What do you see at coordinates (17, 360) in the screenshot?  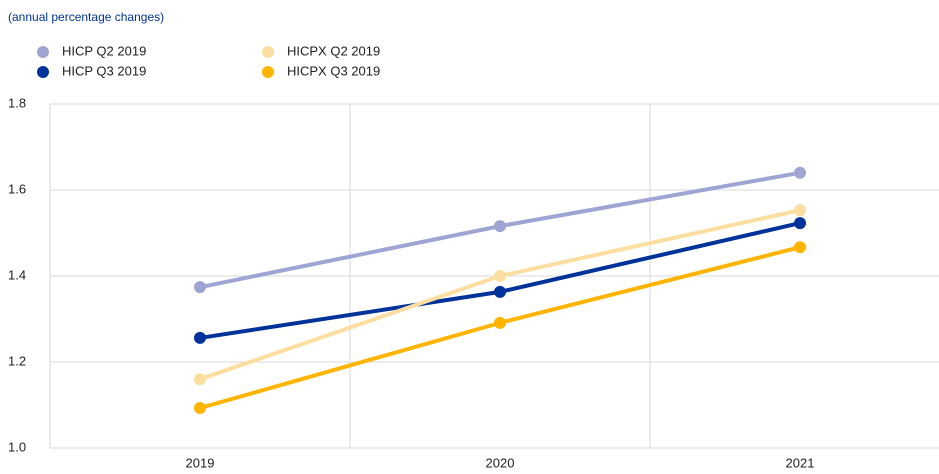 I see `y-tick-label: 1.2` at bounding box center [17, 360].